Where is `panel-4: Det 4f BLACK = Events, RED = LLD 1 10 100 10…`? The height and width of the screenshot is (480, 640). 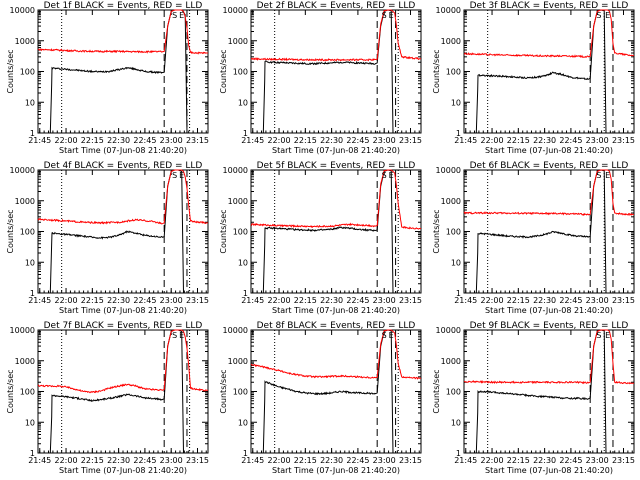
panel-4: Det 4f BLACK = Events, RED = LLD 1 10 100 10… is located at coordinates (107, 238).